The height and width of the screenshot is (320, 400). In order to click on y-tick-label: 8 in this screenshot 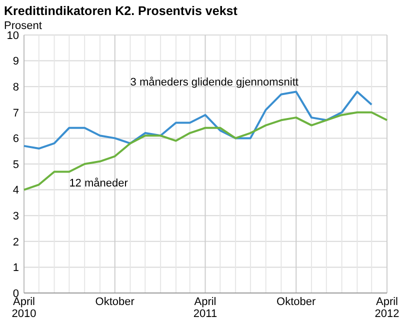, I will do `click(15, 87)`.